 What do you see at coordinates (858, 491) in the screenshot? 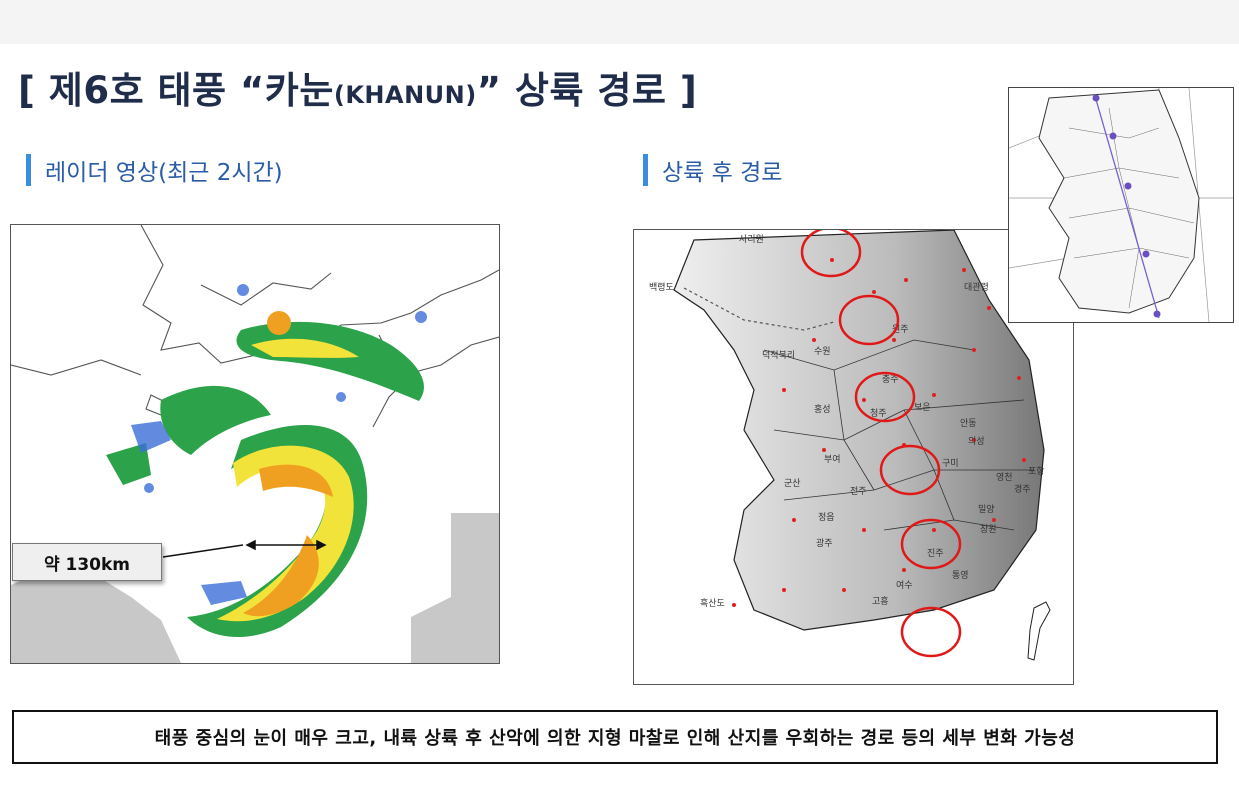
I see `city-label: 전주` at bounding box center [858, 491].